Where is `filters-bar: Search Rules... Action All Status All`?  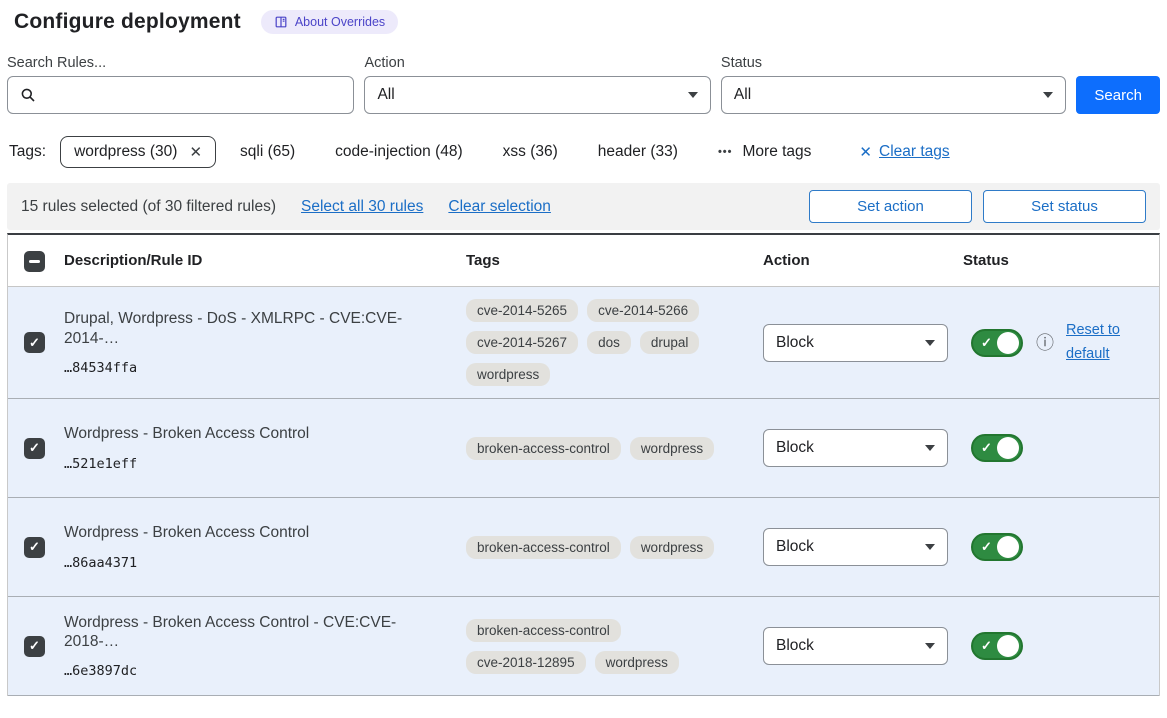
filters-bar: Search Rules... Action All Status All is located at coordinates (583, 84).